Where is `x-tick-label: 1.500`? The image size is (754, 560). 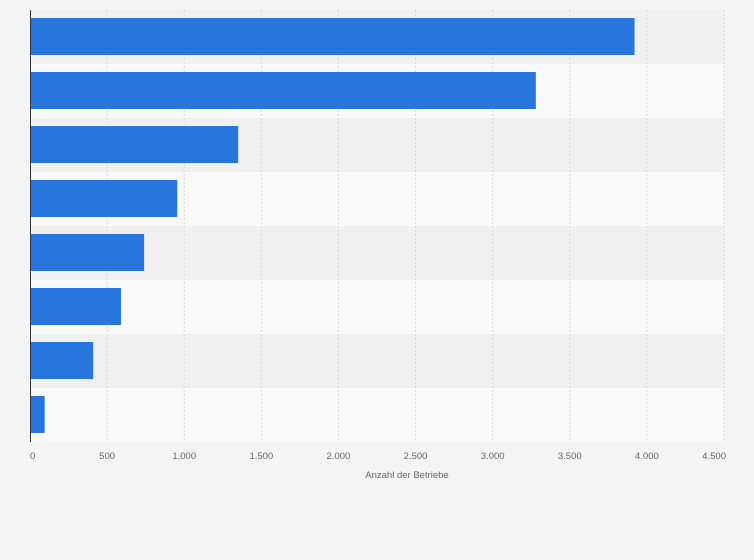 x-tick-label: 1.500 is located at coordinates (261, 456).